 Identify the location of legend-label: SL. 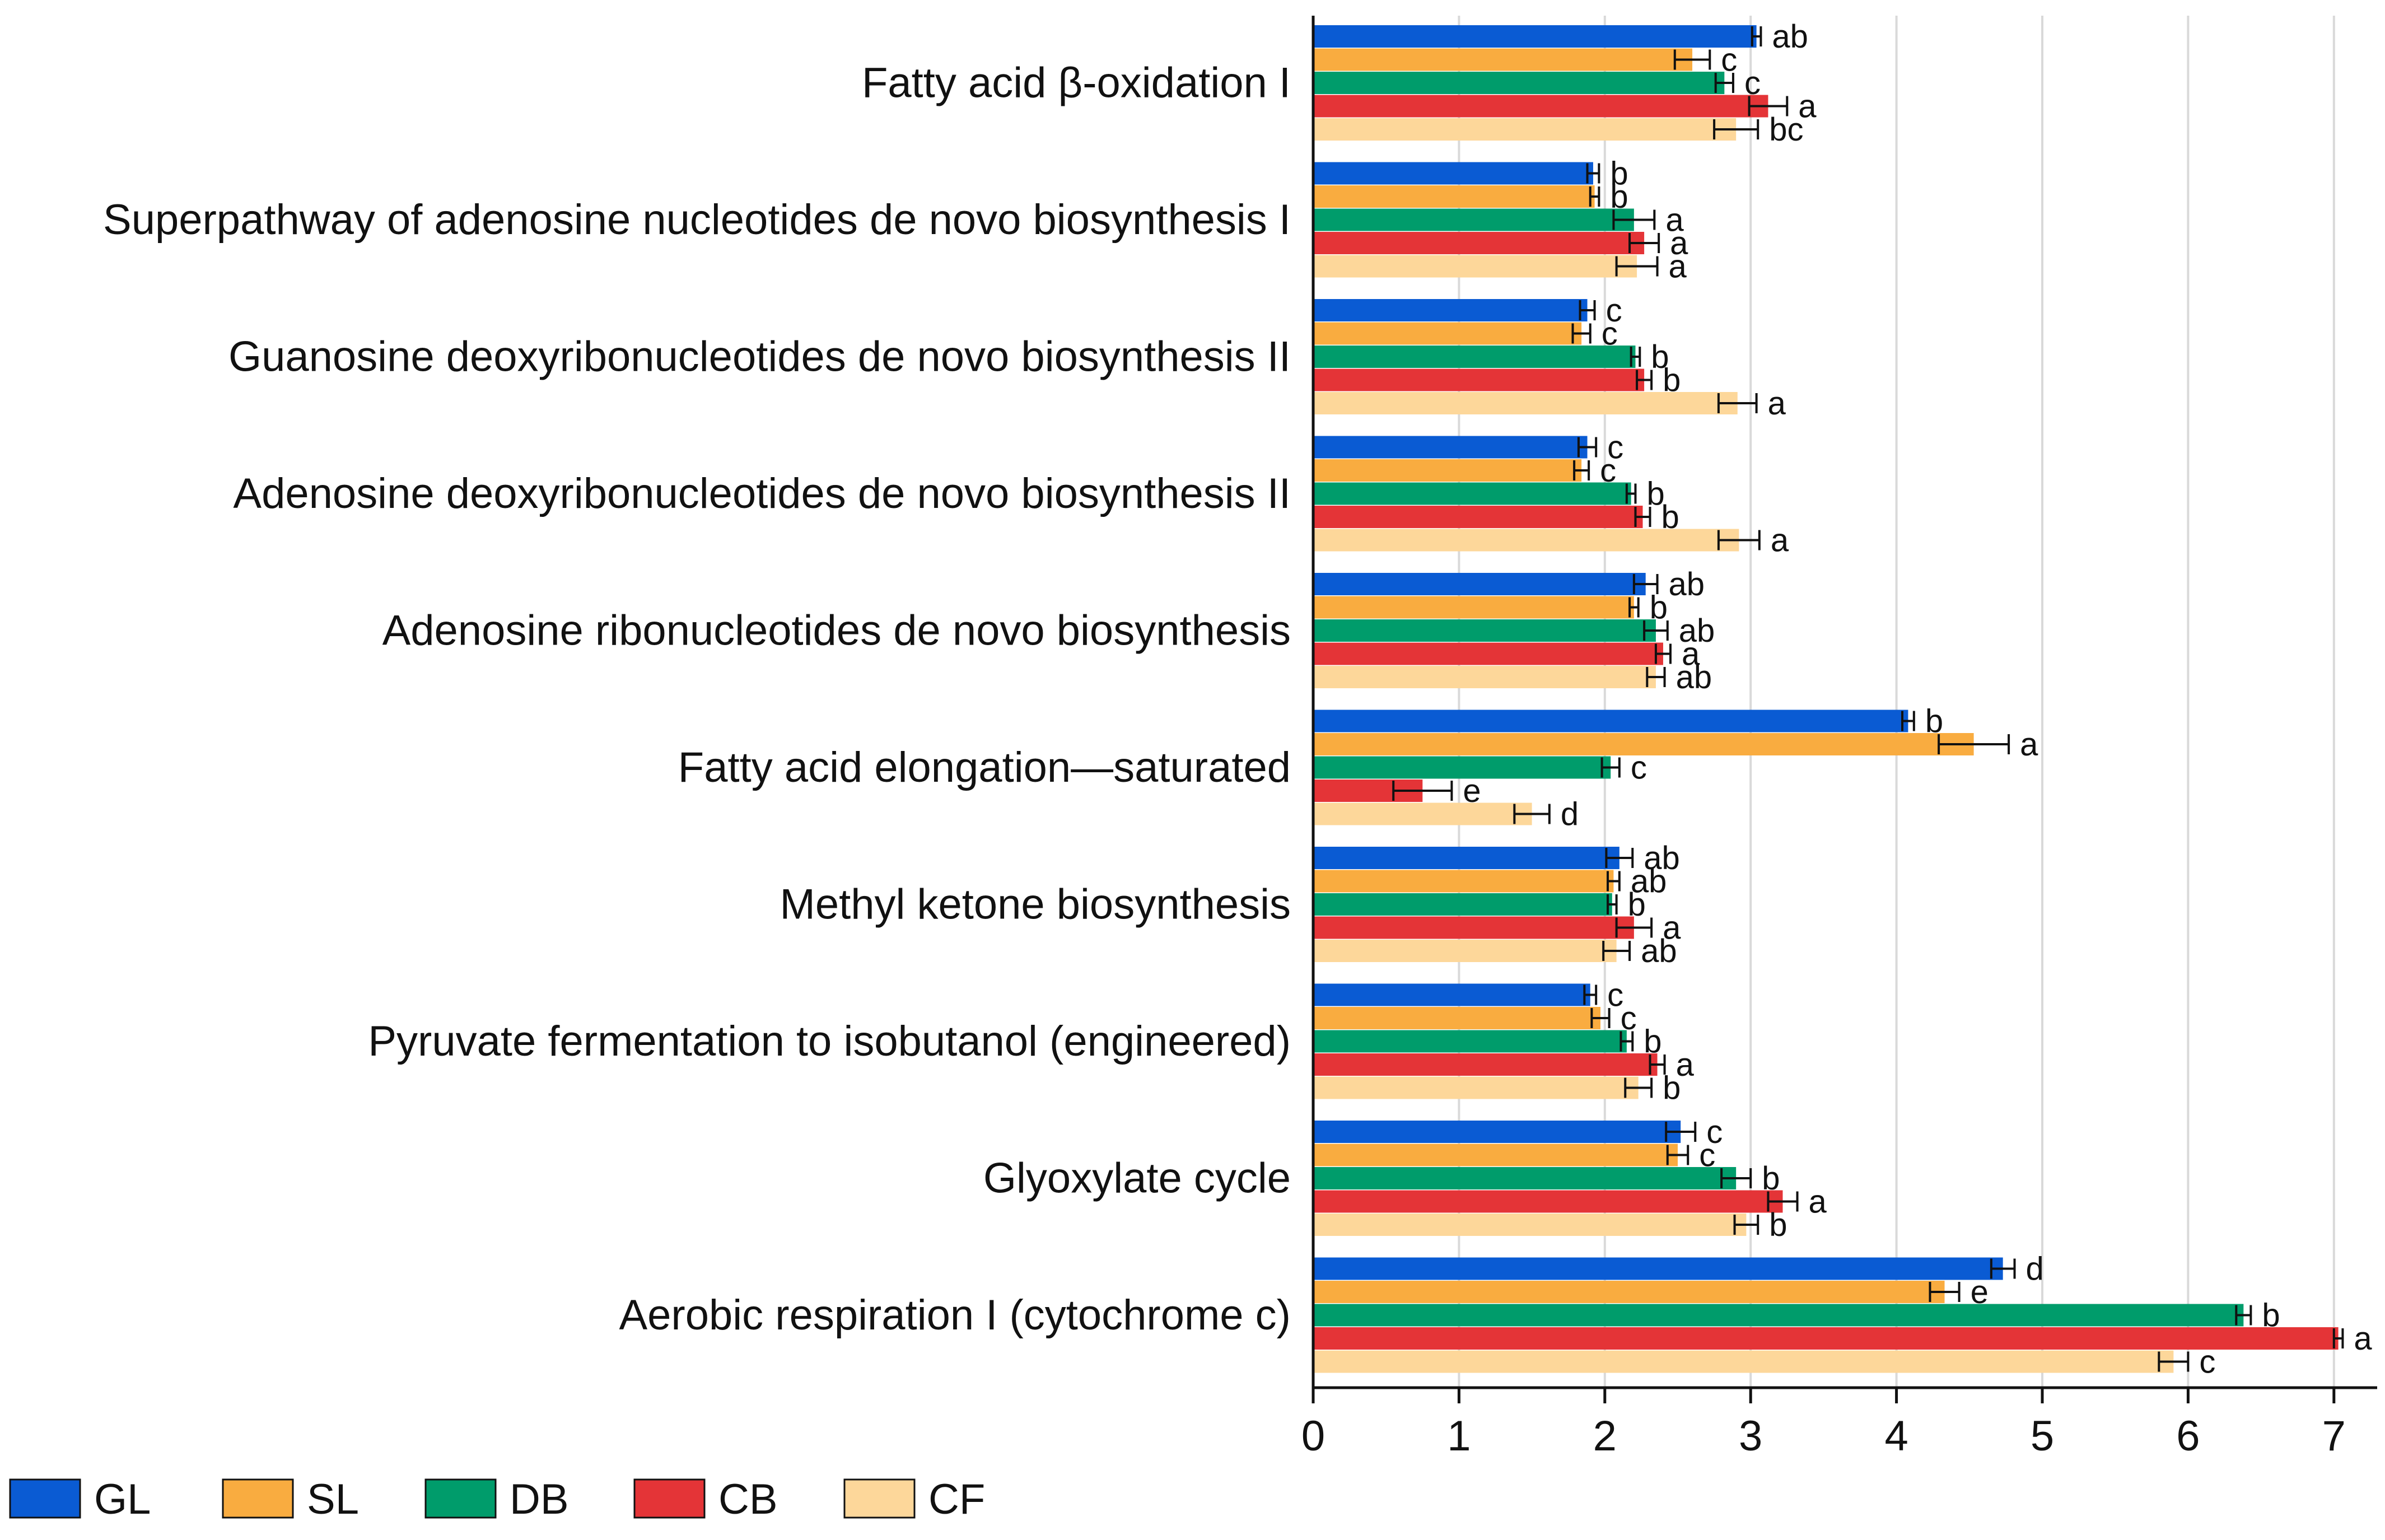
(333, 1500).